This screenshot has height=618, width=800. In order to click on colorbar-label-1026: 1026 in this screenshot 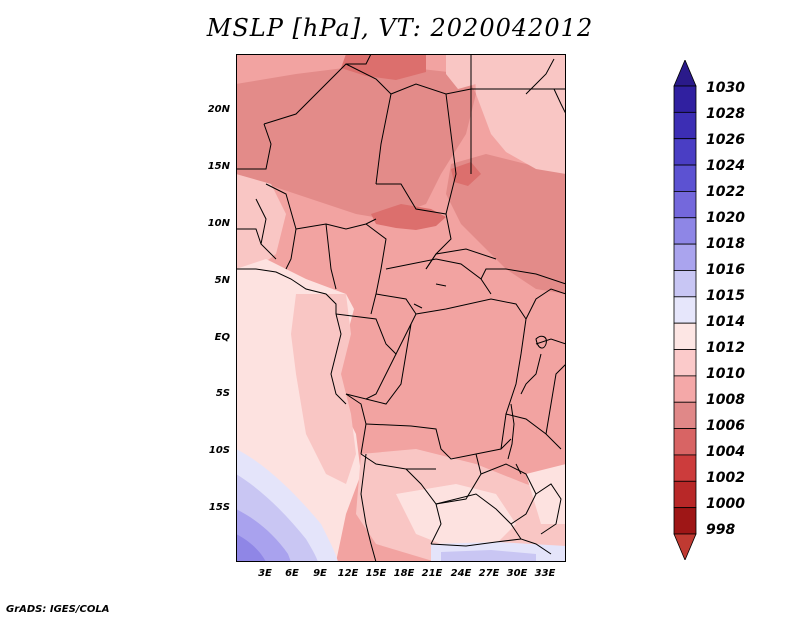, I will do `click(725, 140)`.